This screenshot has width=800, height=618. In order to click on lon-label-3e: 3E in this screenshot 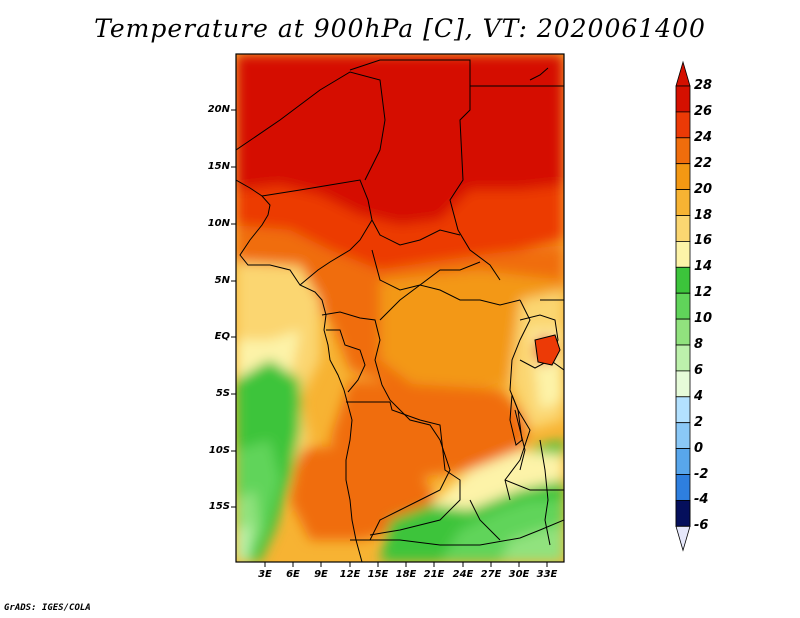, I will do `click(265, 574)`.